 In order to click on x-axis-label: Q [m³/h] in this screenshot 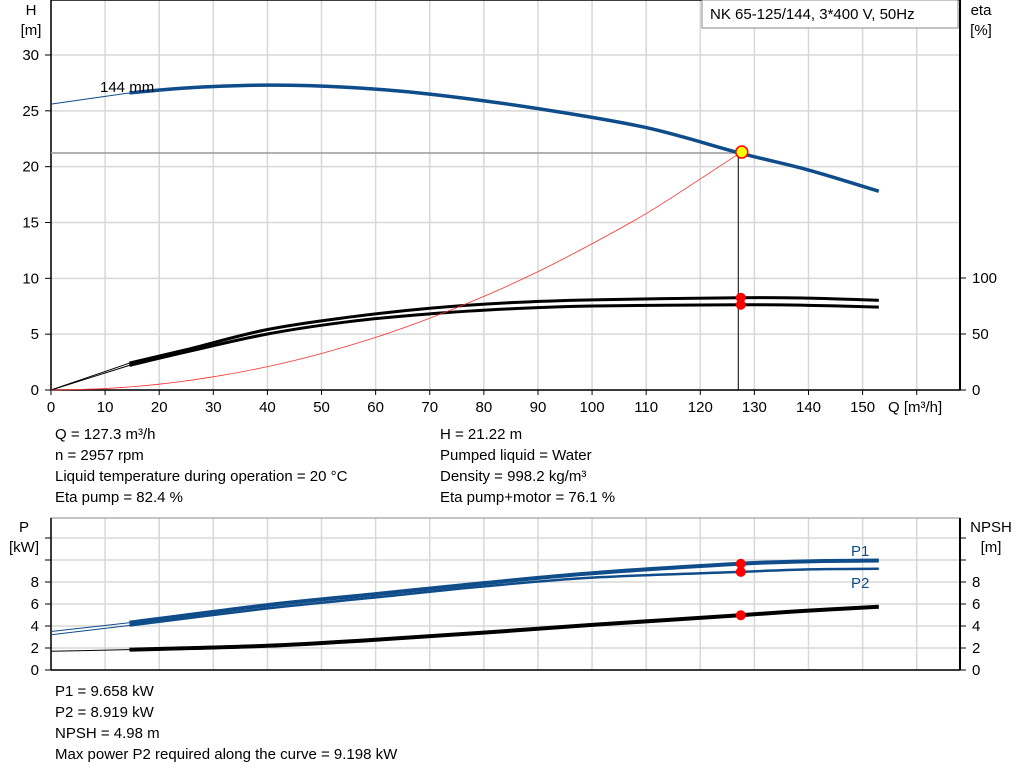, I will do `click(915, 407)`.